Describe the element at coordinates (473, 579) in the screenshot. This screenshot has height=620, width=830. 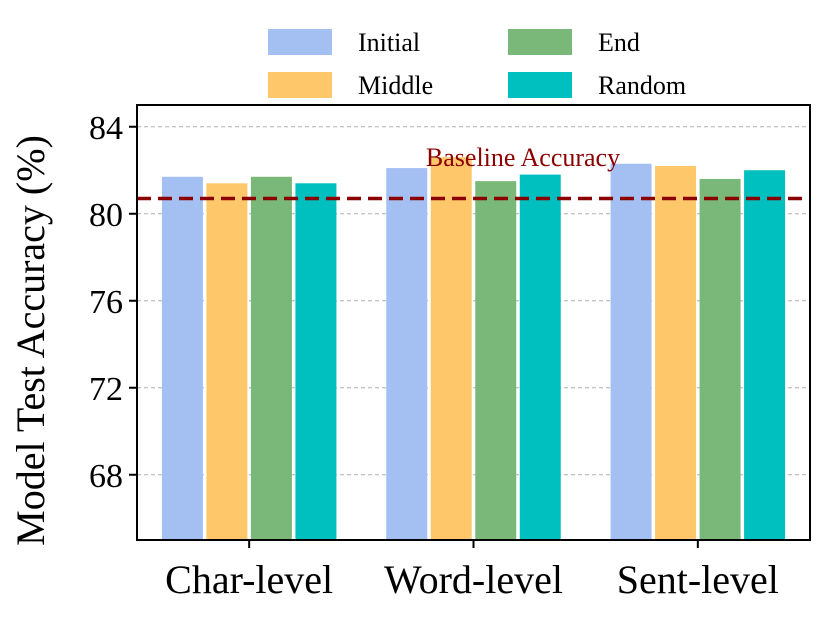
I see `x-tick-label: Word-level` at that location.